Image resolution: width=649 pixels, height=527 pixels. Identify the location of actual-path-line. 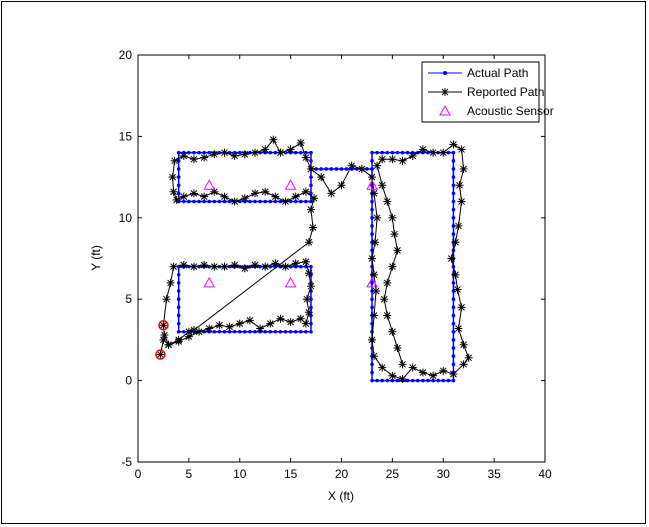
(244, 177).